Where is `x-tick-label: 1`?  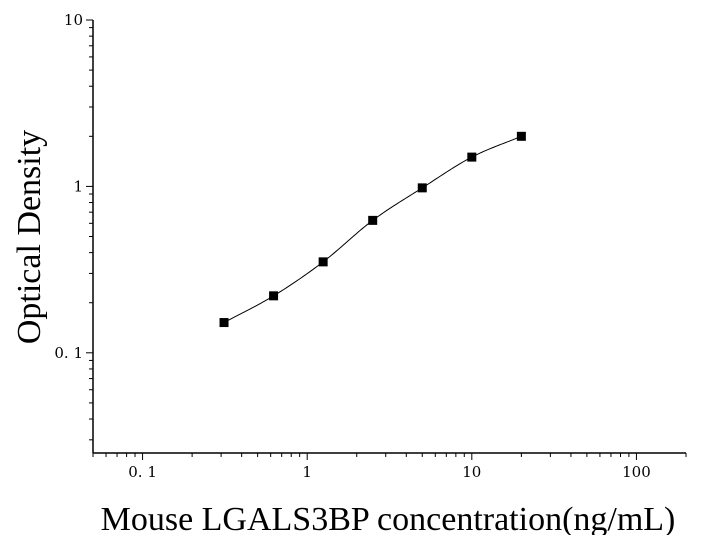
x-tick-label: 1 is located at coordinates (307, 472).